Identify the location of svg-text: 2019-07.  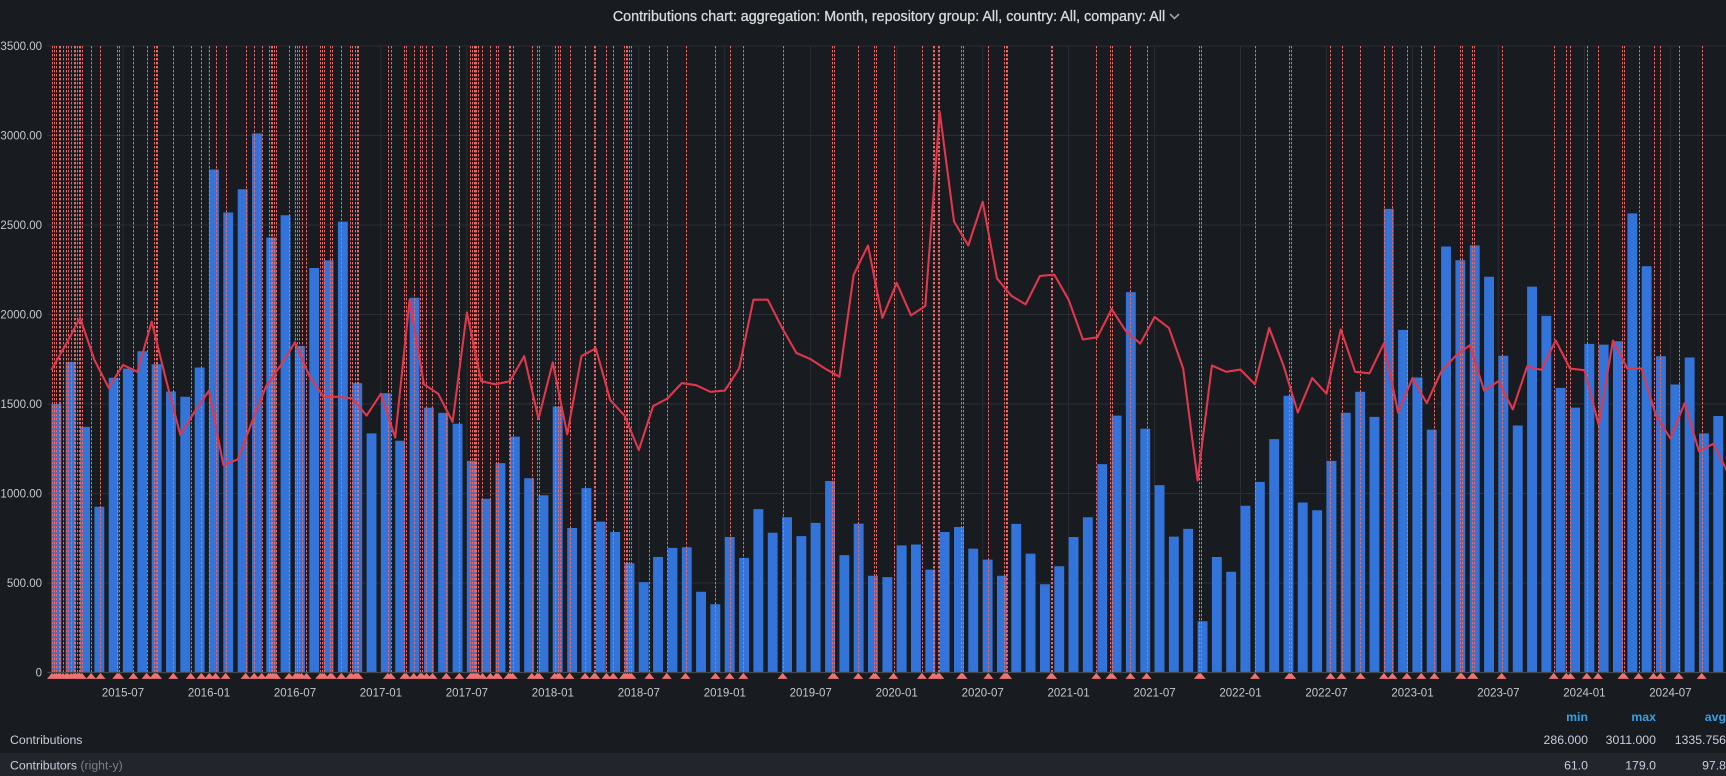
(811, 694).